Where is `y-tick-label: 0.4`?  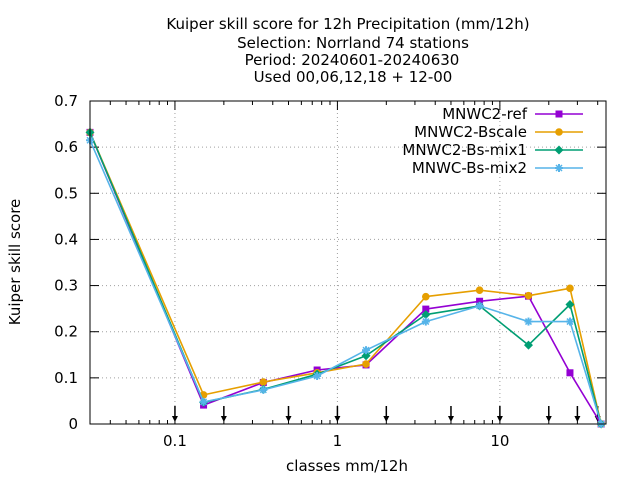 y-tick-label: 0.4 is located at coordinates (66, 239).